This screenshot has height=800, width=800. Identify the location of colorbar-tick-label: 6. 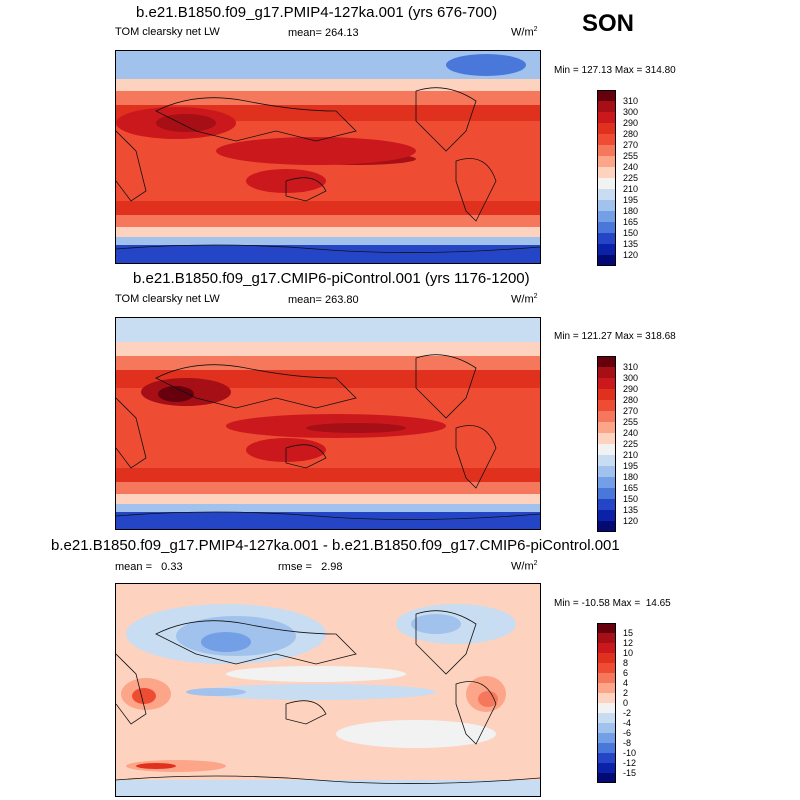
(626, 673).